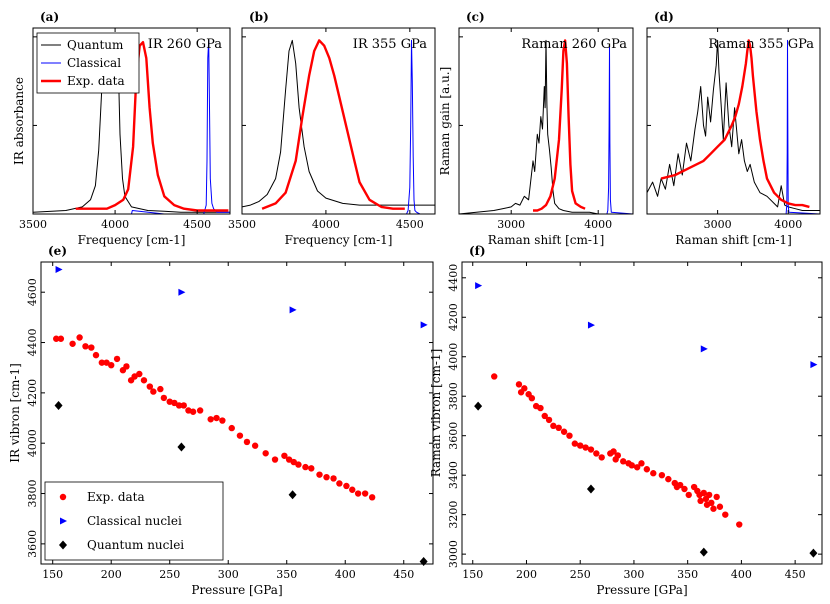 Image resolution: width=830 pixels, height=604 pixels. What do you see at coordinates (134, 521) in the screenshot?
I see `legend: Exp. data Classical nuclei Quantum nuclei` at bounding box center [134, 521].